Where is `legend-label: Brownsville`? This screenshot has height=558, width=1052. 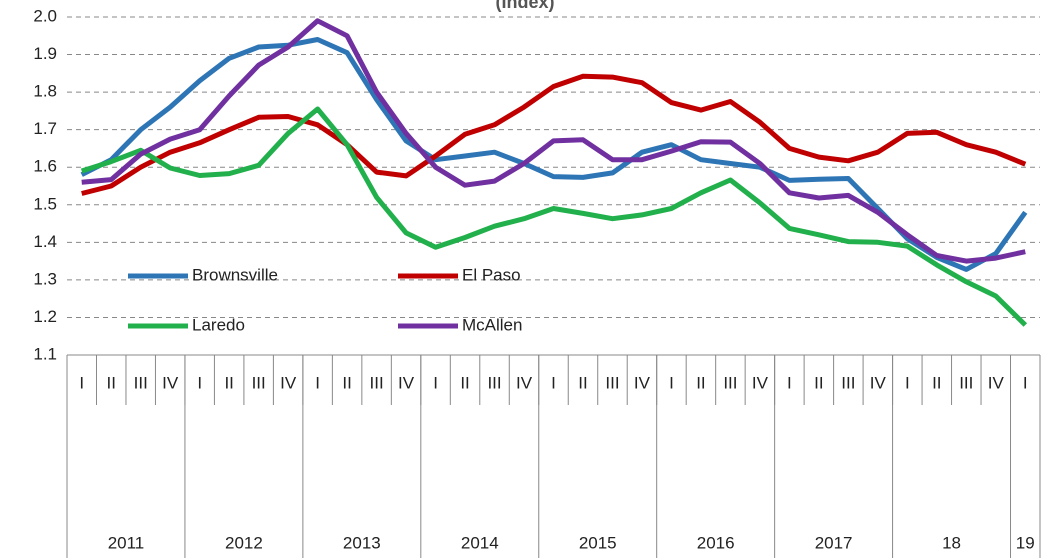
legend-label: Brownsville is located at coordinates (235, 274).